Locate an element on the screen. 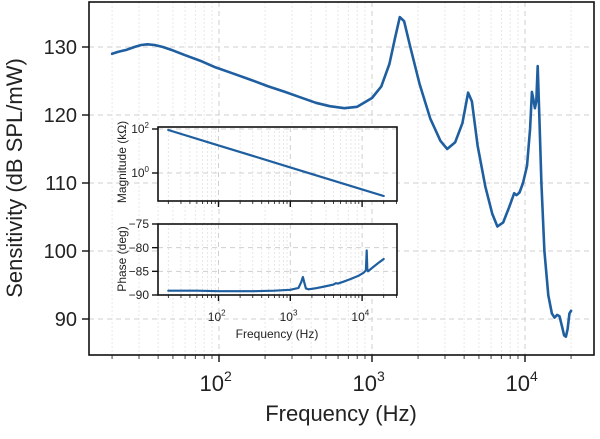 This screenshot has height=439, width=600. main-y-ticks: 90 100 110 120 130 is located at coordinates (66, 184).